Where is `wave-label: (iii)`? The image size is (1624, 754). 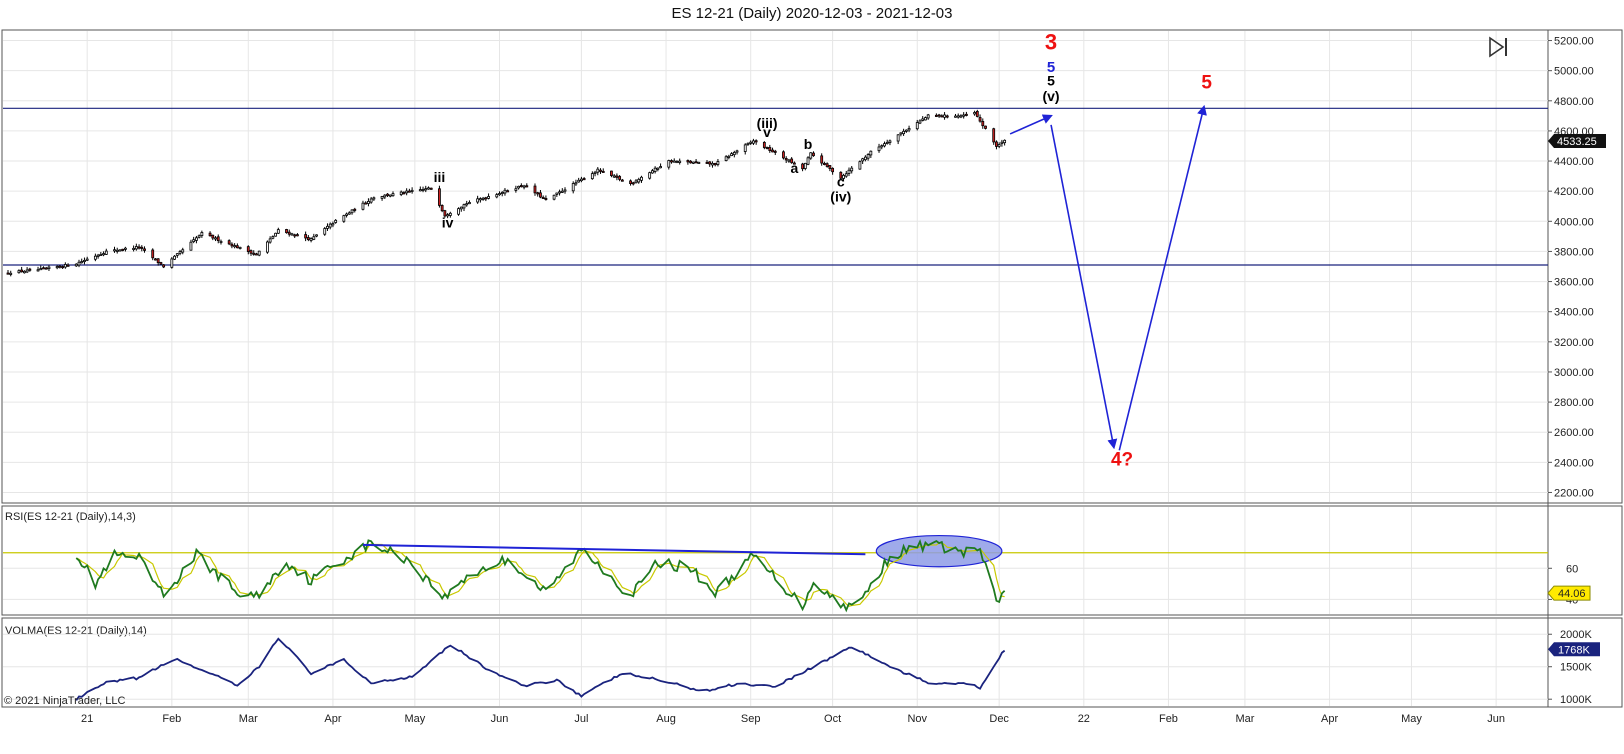 wave-label: (iii) is located at coordinates (767, 123).